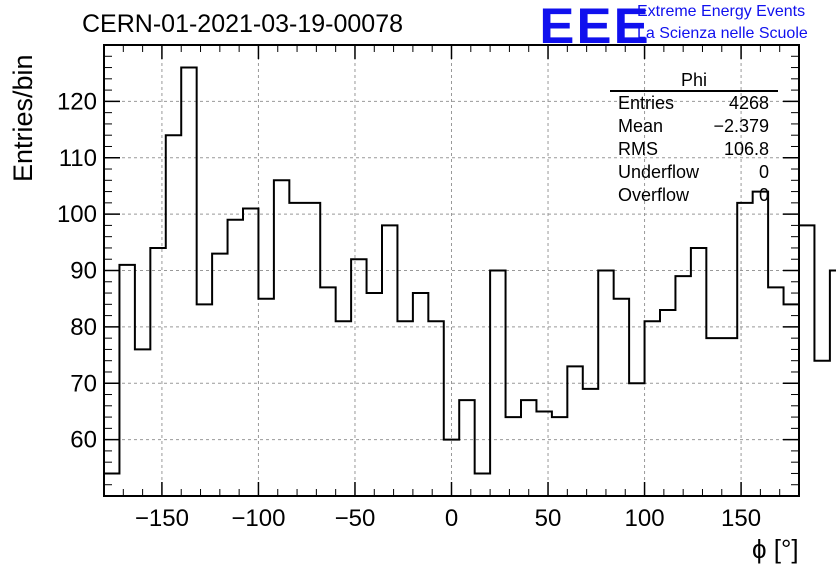 The image size is (836, 572). I want to click on stats-value: −2.379, so click(741, 126).